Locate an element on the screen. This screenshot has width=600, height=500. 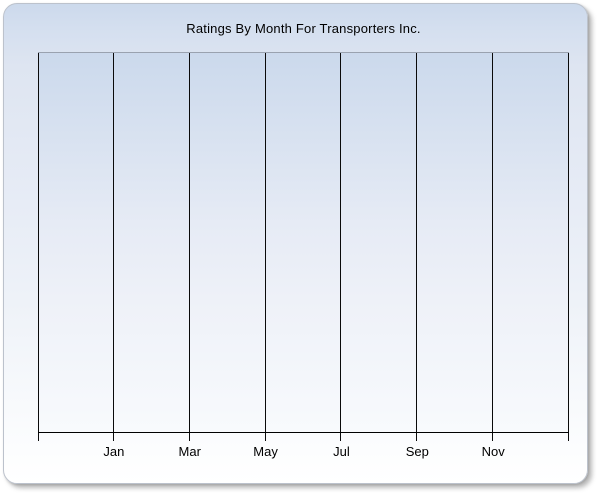
x-axis-label: Mar is located at coordinates (189, 451).